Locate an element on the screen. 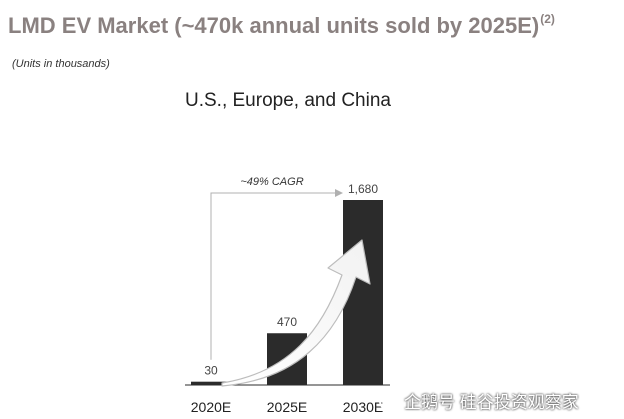 The width and height of the screenshot is (624, 419). data-label-2025E: 470 is located at coordinates (287, 322).